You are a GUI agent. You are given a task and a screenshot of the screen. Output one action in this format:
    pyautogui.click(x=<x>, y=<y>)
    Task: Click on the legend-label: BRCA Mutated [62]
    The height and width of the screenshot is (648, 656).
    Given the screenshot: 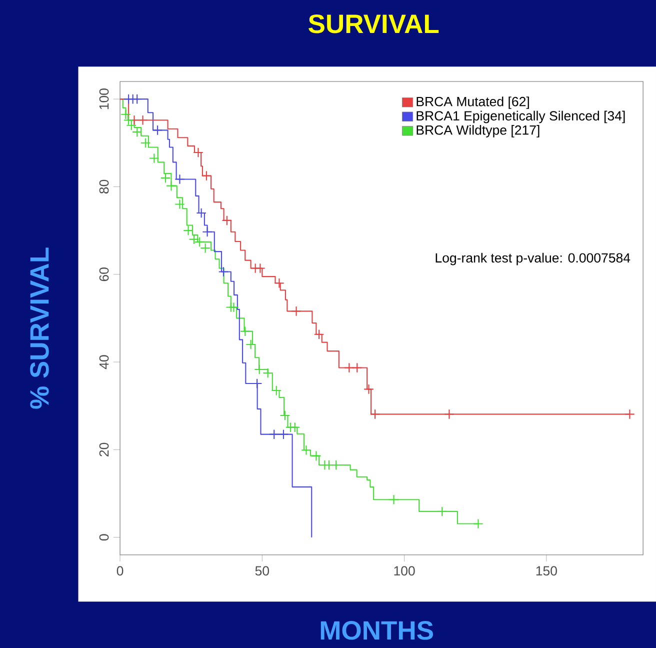 What is the action you would take?
    pyautogui.click(x=472, y=102)
    